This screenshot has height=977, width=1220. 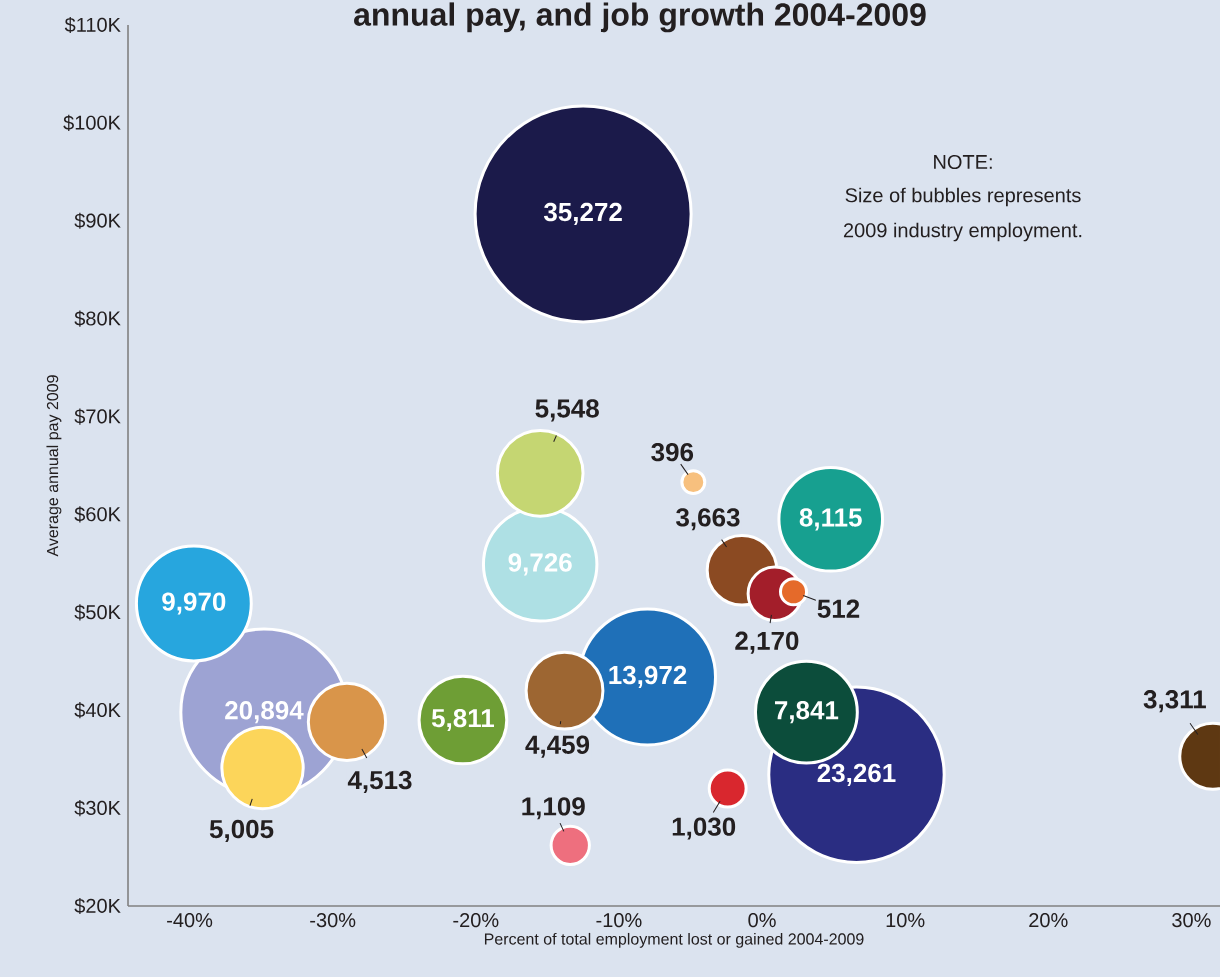 What do you see at coordinates (582, 213) in the screenshot?
I see `data-label: 35,272` at bounding box center [582, 213].